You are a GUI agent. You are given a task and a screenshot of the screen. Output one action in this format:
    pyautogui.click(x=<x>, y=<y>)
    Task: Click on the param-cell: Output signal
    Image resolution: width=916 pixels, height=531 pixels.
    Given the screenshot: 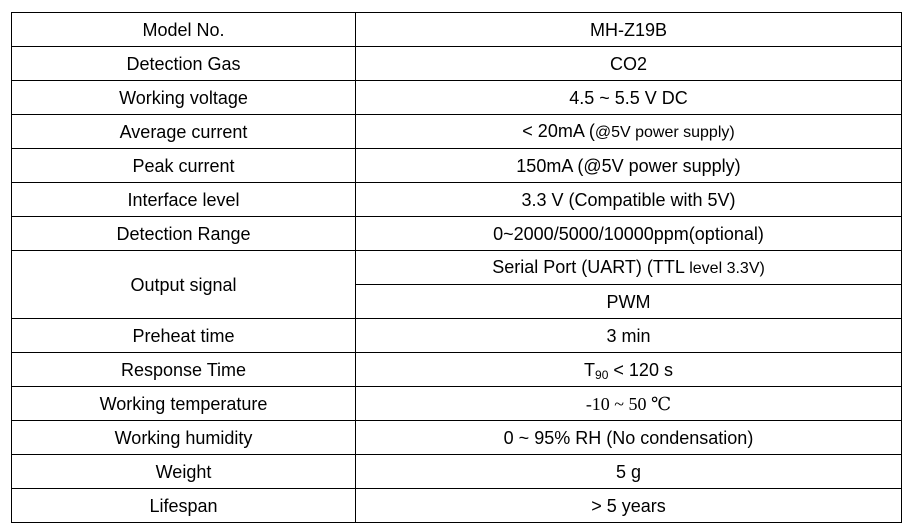 What is the action you would take?
    pyautogui.click(x=183, y=284)
    